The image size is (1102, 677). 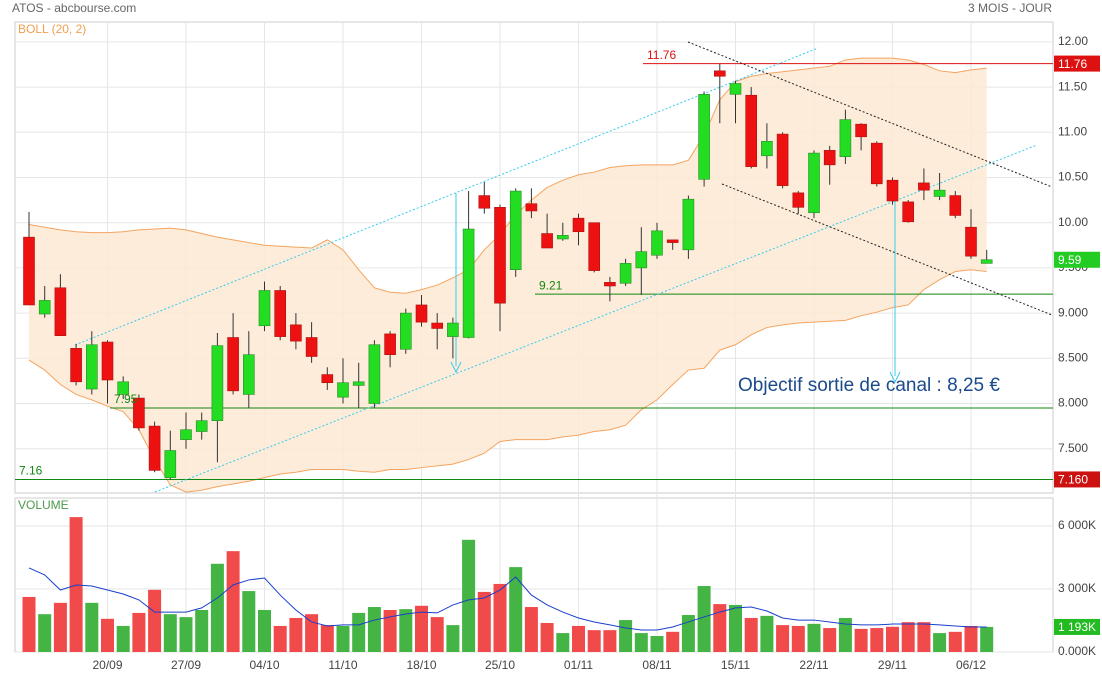 What do you see at coordinates (1073, 357) in the screenshot?
I see `y-tick-label: 8.500` at bounding box center [1073, 357].